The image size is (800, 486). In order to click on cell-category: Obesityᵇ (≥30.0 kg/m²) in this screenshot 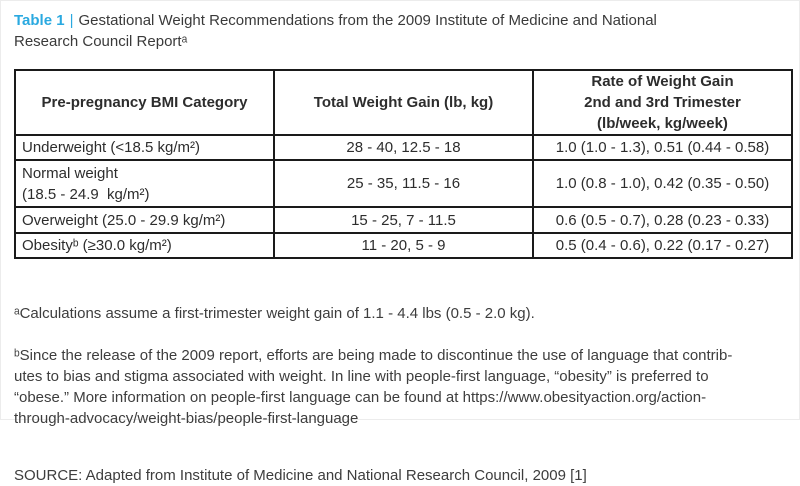, I will do `click(144, 245)`.